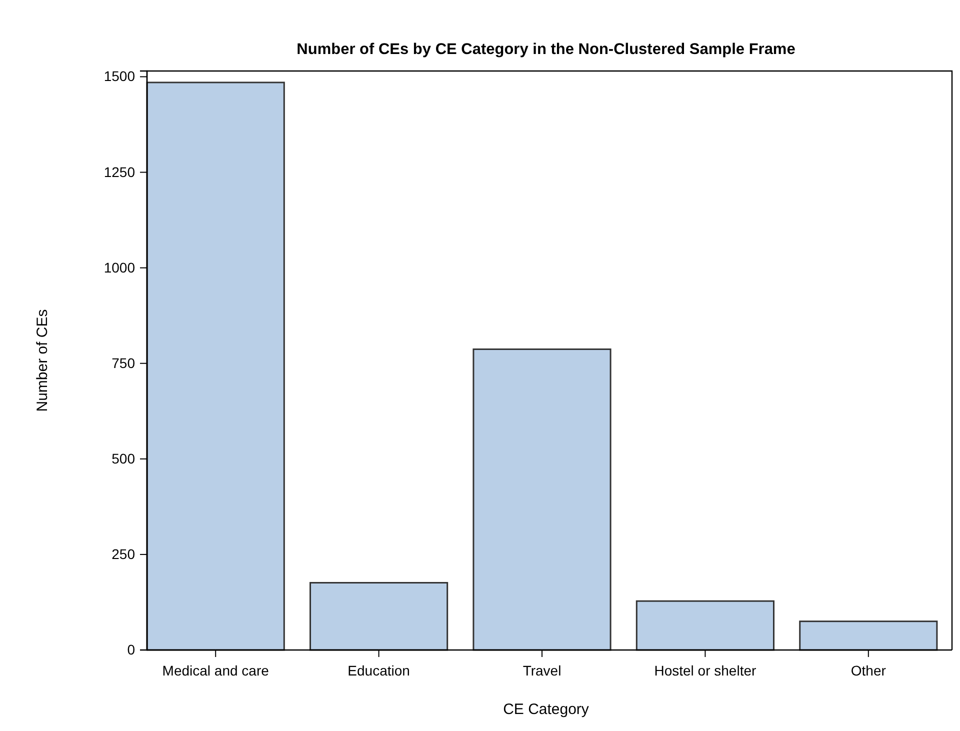 This screenshot has width=960, height=731. I want to click on y-tick-label: 250, so click(124, 554).